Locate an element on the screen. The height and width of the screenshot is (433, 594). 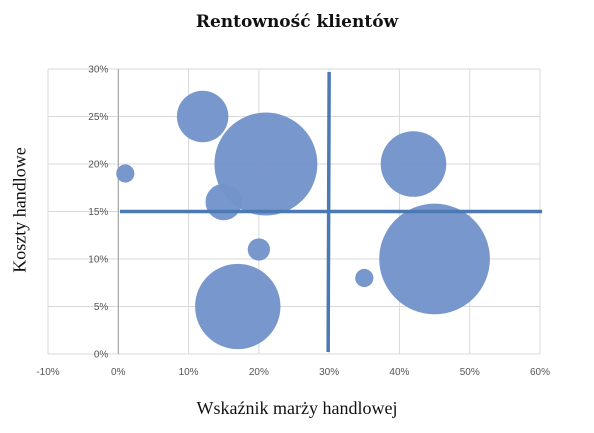
x-axis-label: Wskaźnik marży handlowej is located at coordinates (297, 408).